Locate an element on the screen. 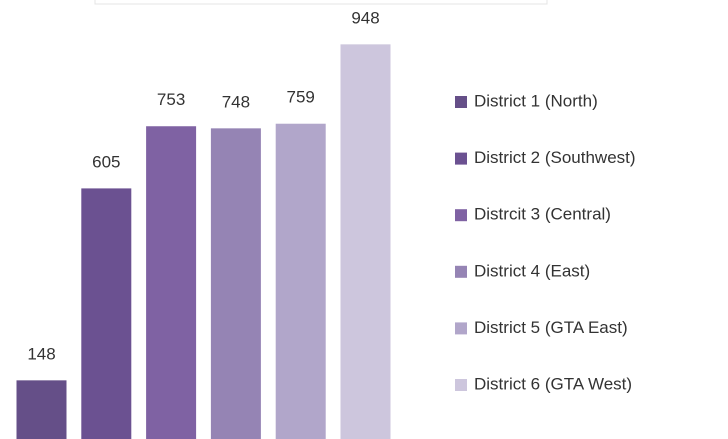  legend-label: District 6 (GTA West) is located at coordinates (553, 383).